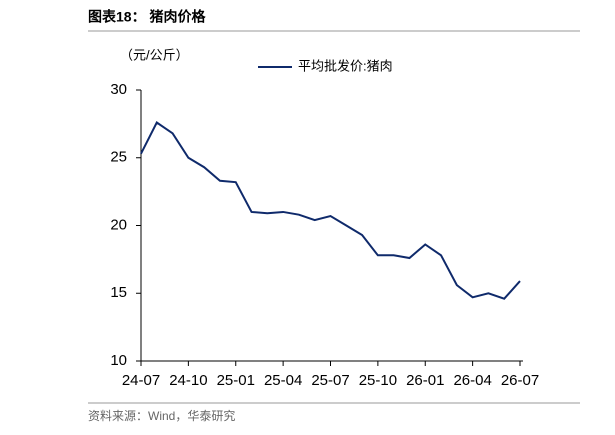 The width and height of the screenshot is (615, 435). What do you see at coordinates (141, 380) in the screenshot?
I see `x-tick-label: 24-07` at bounding box center [141, 380].